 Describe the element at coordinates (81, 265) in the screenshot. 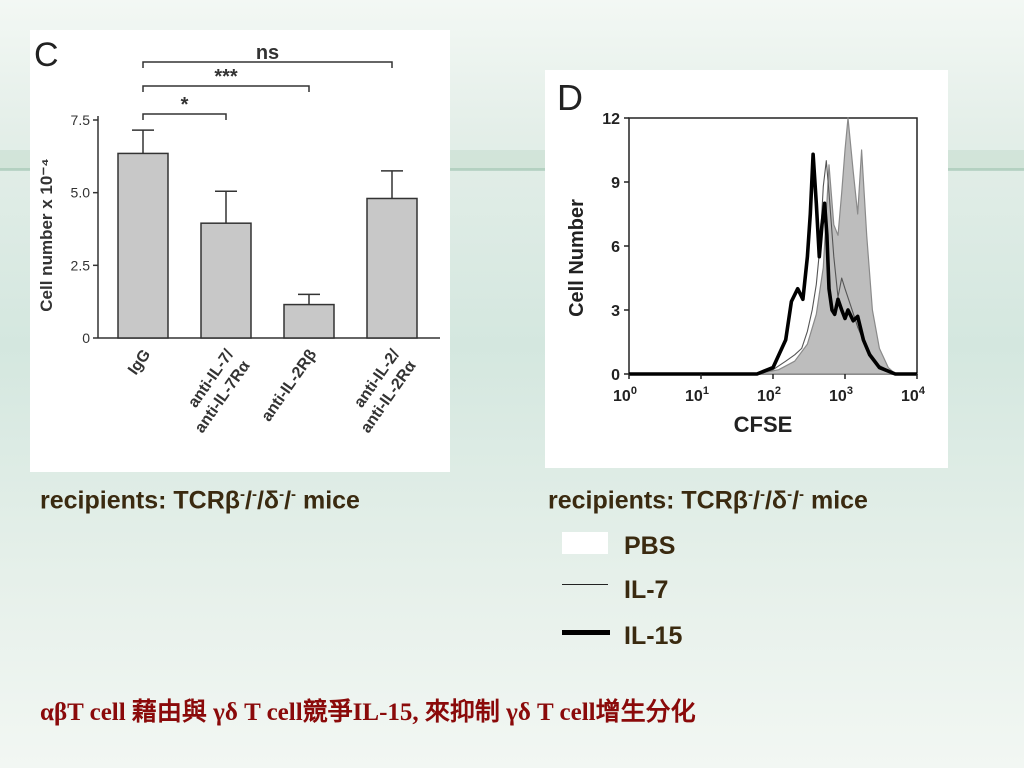

I see `y-tick-label: 2.5` at that location.